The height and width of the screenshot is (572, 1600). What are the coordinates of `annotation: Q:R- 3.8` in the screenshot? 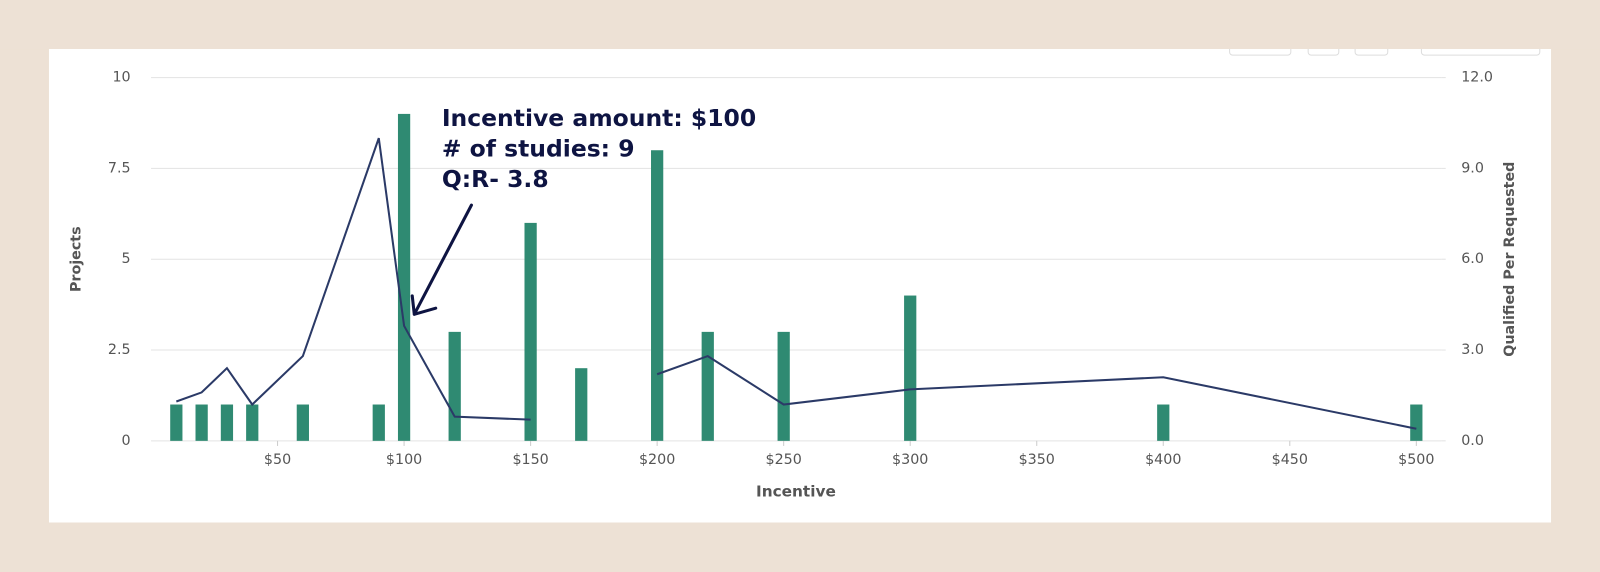 It's located at (495, 179).